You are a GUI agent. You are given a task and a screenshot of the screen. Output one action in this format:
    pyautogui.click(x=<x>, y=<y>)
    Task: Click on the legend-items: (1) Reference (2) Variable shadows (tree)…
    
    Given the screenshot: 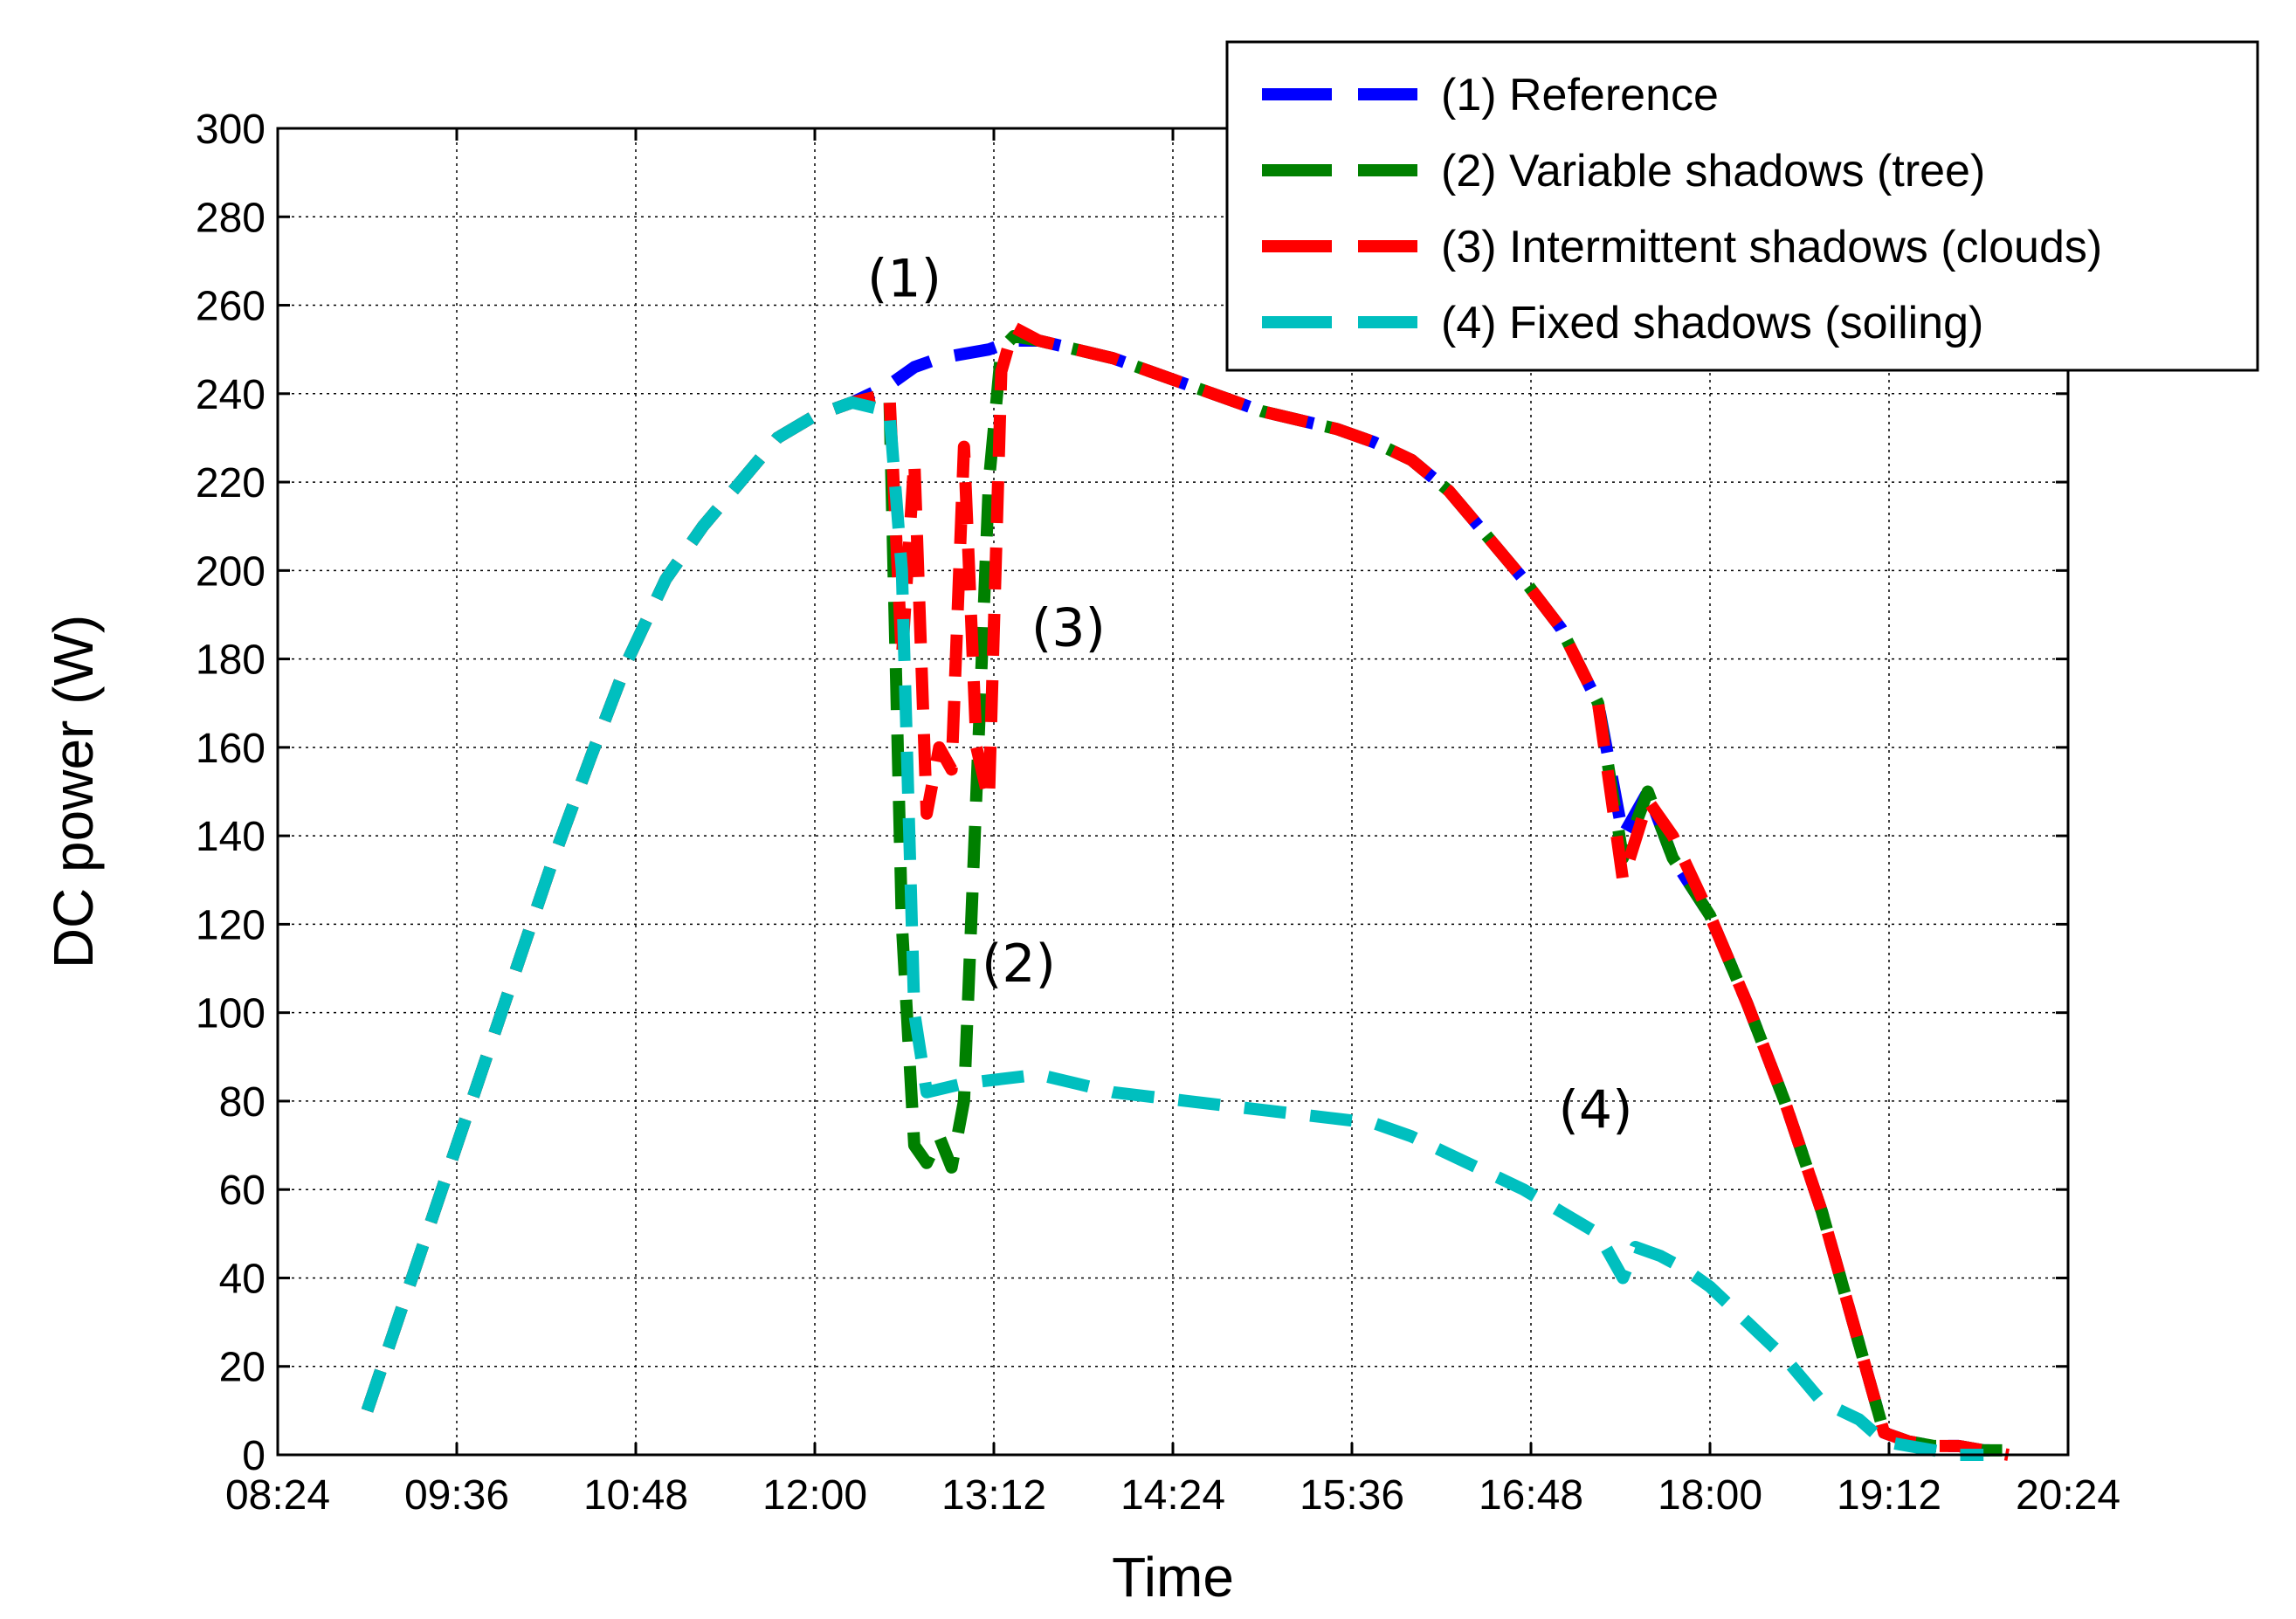 What is the action you would take?
    pyautogui.click(x=1682, y=209)
    